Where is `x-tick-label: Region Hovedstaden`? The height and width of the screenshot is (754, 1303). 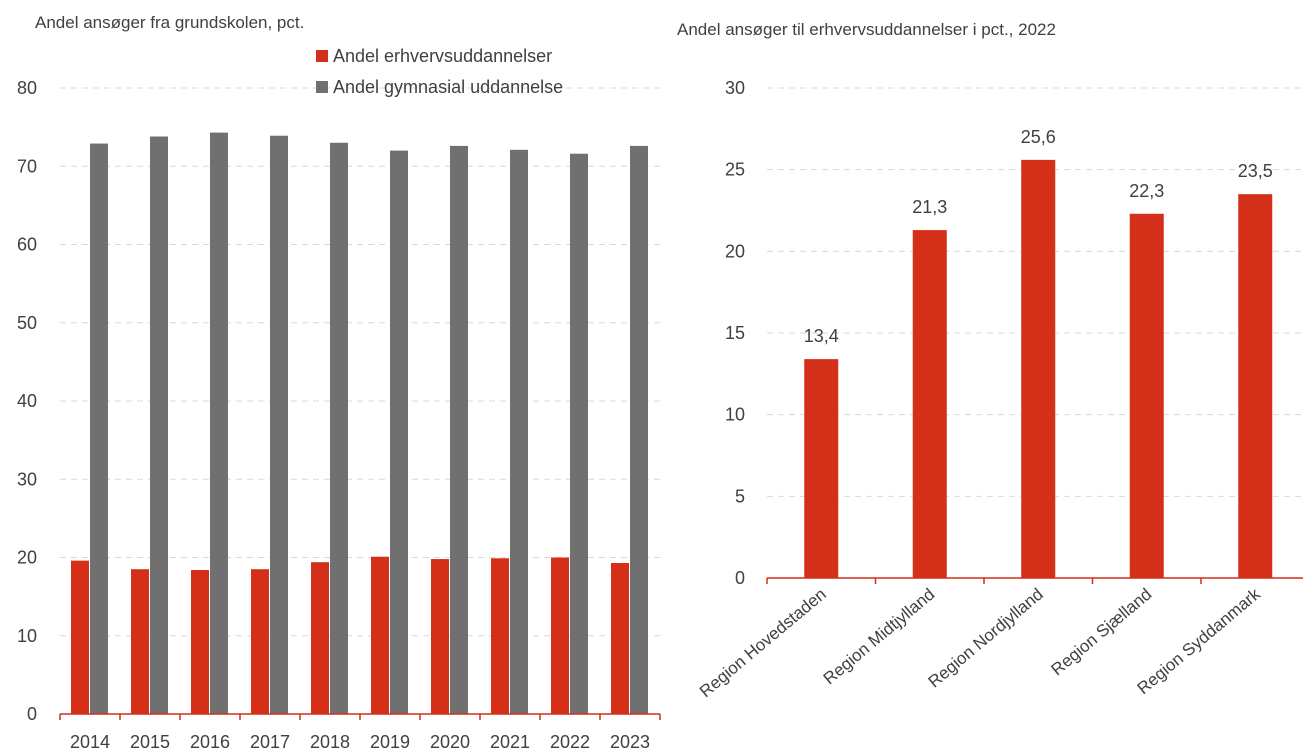 x-tick-label: Region Hovedstaden is located at coordinates (763, 643).